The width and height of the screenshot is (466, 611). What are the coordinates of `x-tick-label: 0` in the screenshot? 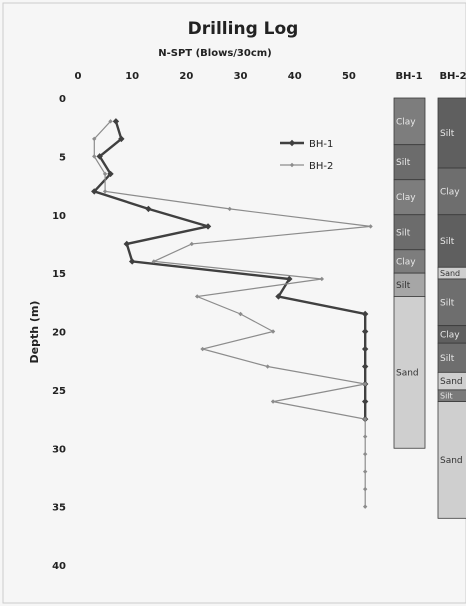 It's located at (78, 76).